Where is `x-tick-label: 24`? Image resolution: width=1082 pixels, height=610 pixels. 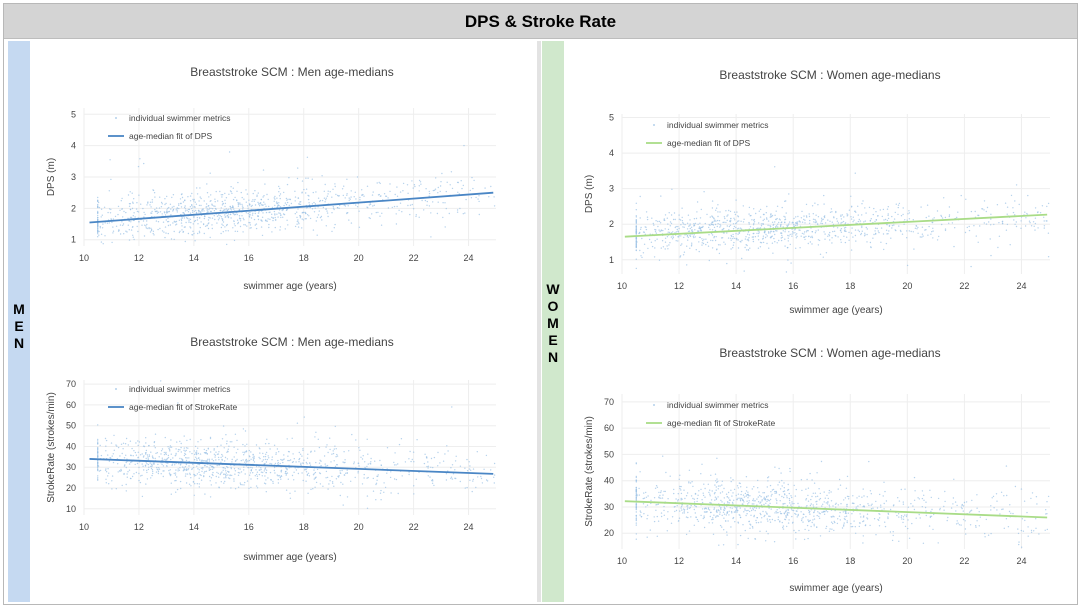
x-tick-label: 24 is located at coordinates (1021, 286).